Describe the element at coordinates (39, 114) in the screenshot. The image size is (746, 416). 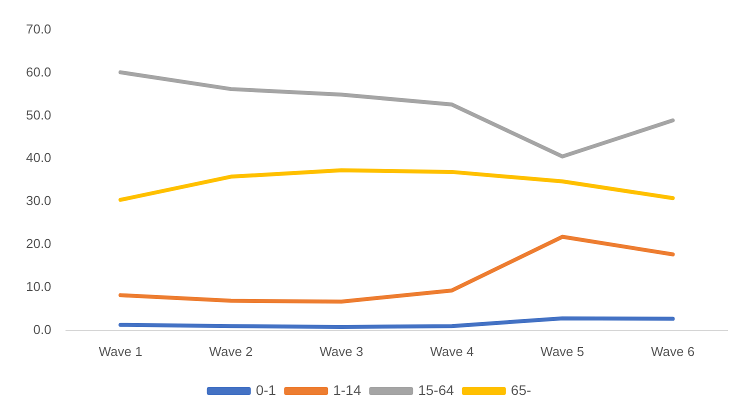
I see `y-tick-label: 50.0` at that location.